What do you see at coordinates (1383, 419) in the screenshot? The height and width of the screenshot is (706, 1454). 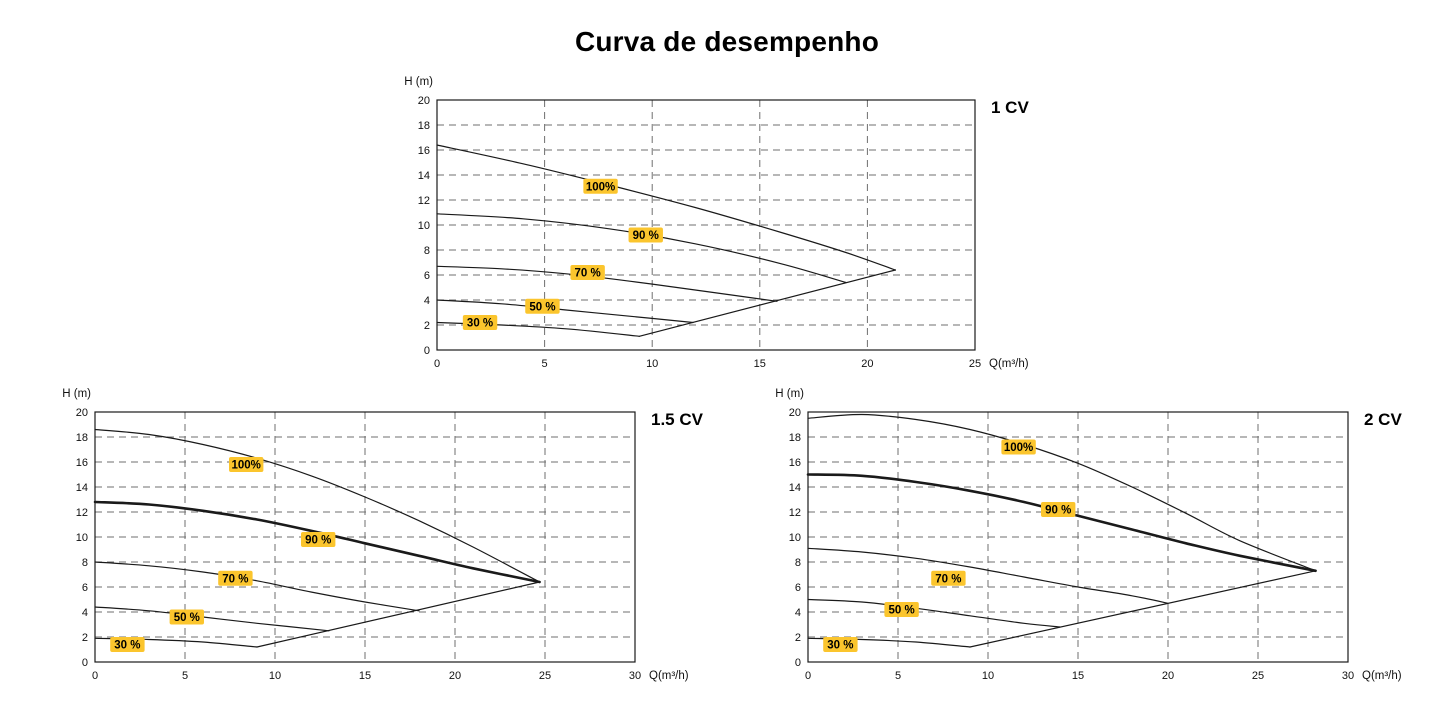 I see `chart-title: 2 CV` at bounding box center [1383, 419].